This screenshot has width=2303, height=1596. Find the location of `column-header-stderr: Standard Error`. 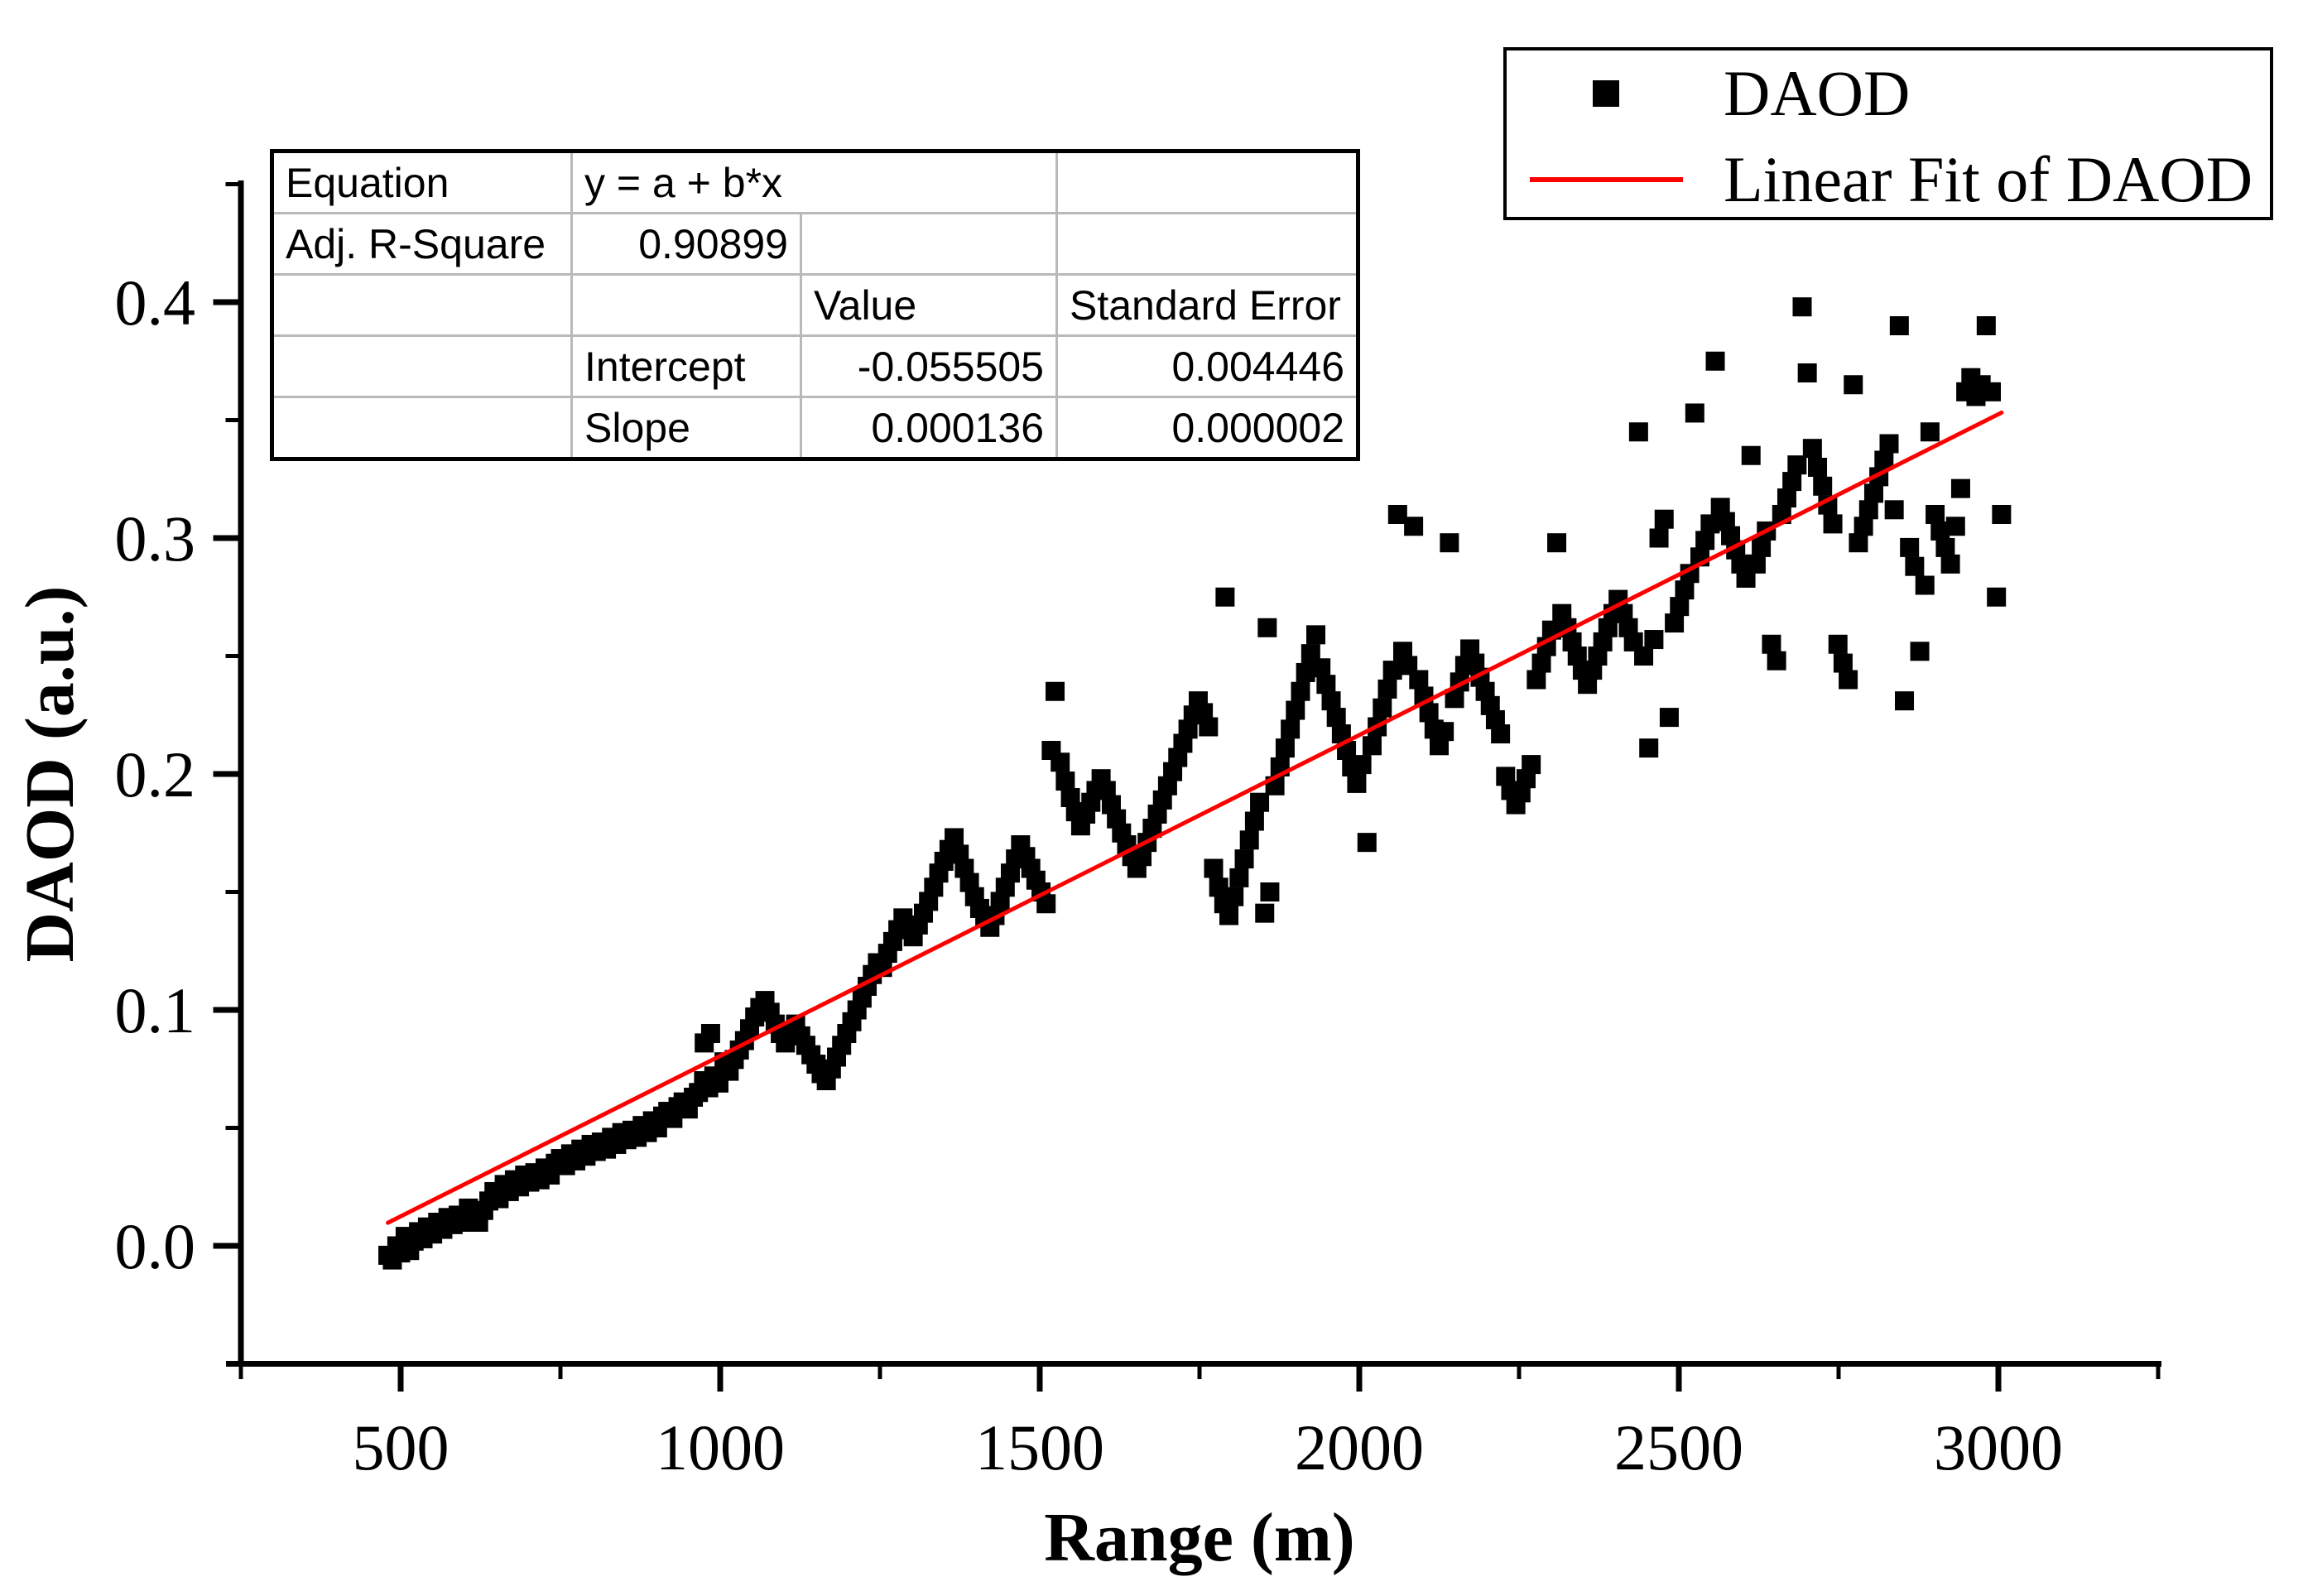

column-header-stderr: Standard Error is located at coordinates (1207, 305).